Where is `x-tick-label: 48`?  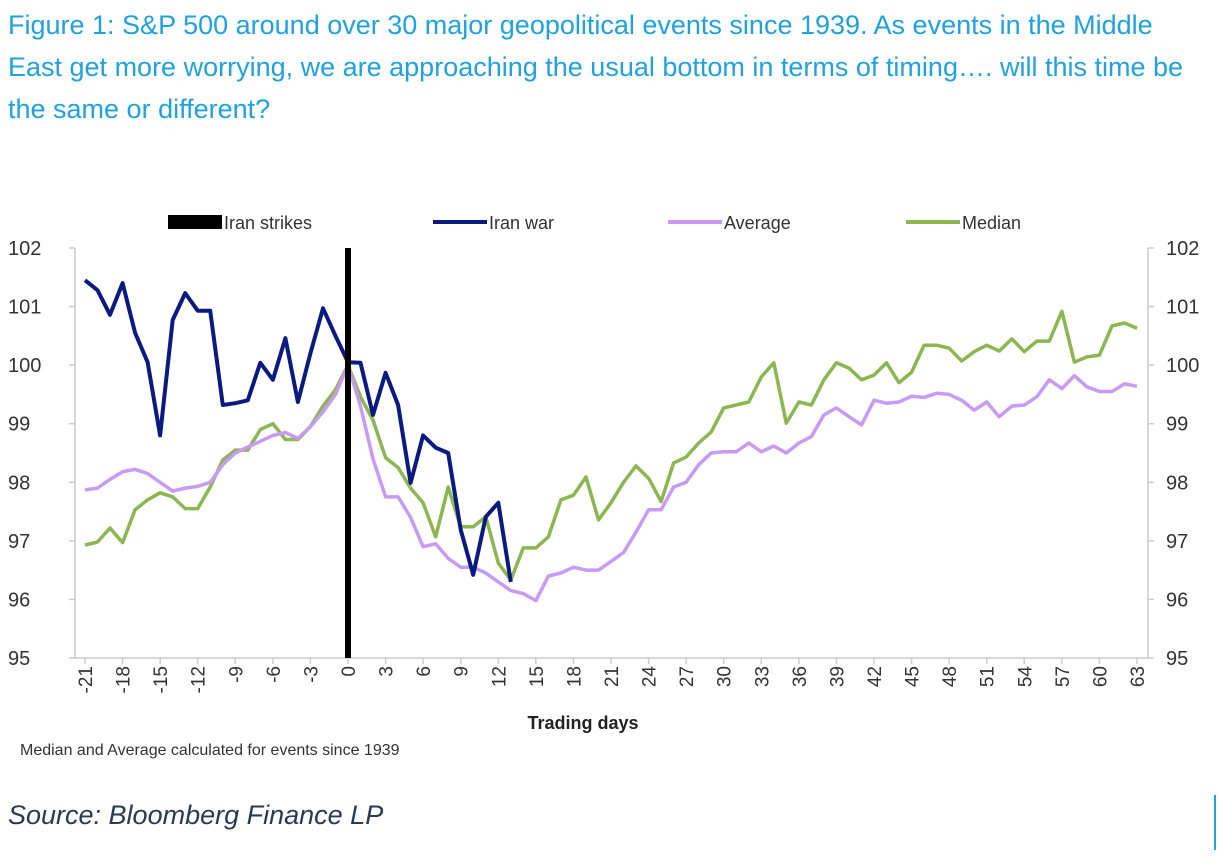
x-tick-label: 48 is located at coordinates (950, 676).